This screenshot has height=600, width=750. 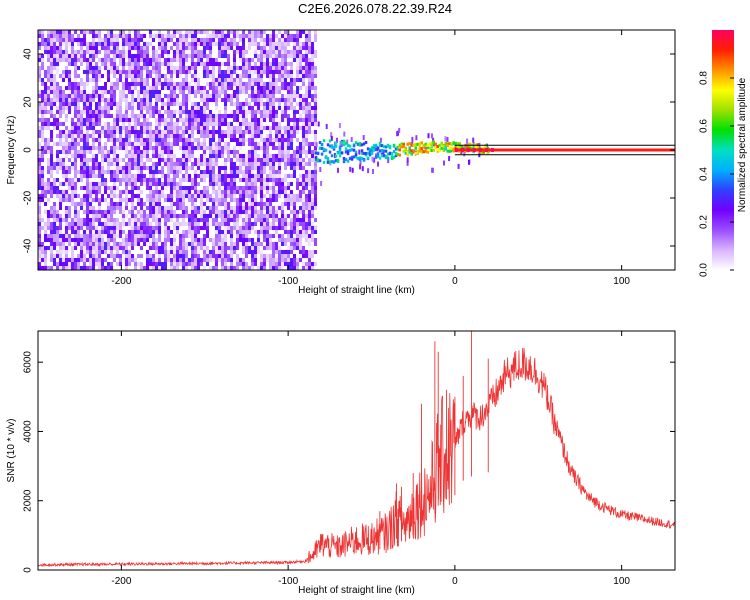 I want to click on y-tick-label: 4000, so click(x=28, y=431).